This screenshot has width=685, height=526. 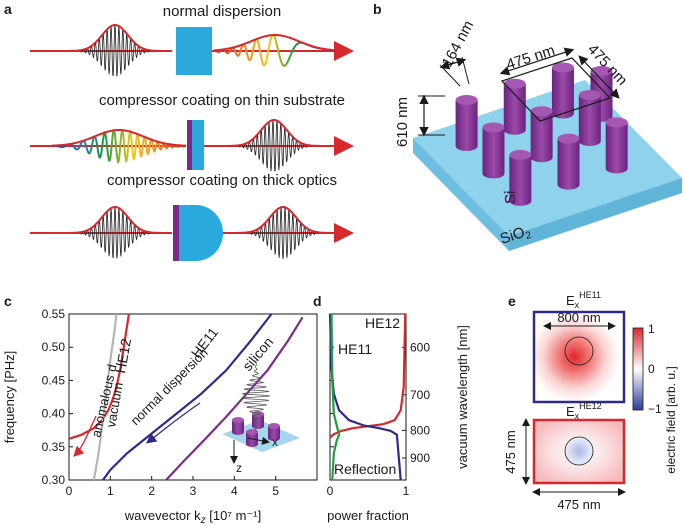 What do you see at coordinates (173, 423) in the screenshot?
I see `normal-arrow` at bounding box center [173, 423].